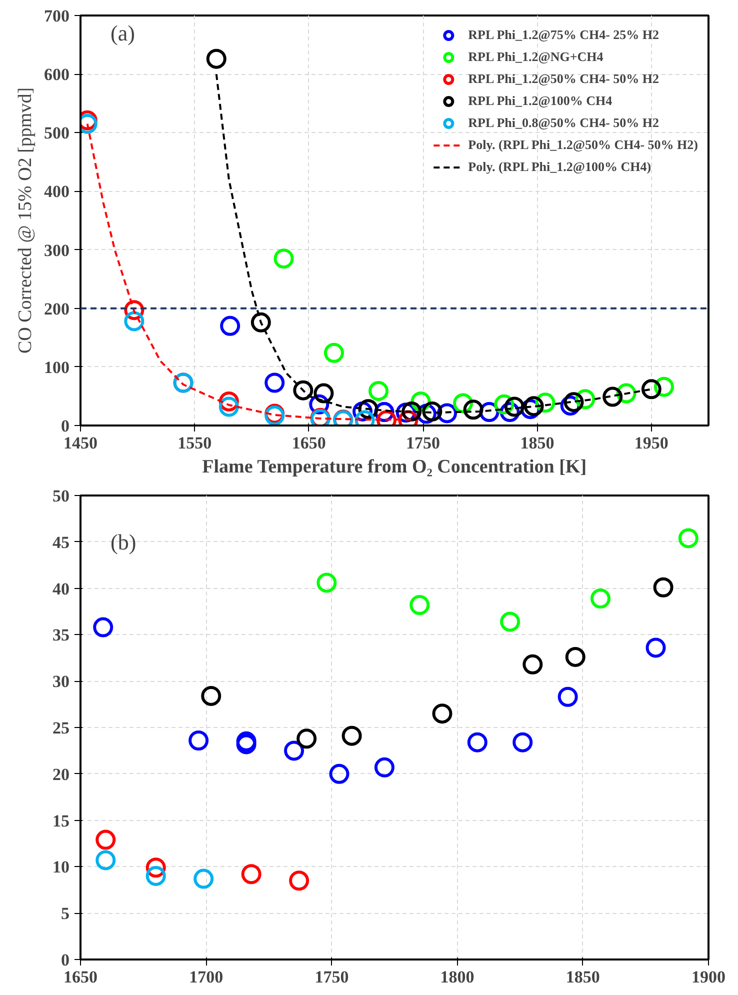  I want to click on y-tick-label: 400, so click(57, 192).